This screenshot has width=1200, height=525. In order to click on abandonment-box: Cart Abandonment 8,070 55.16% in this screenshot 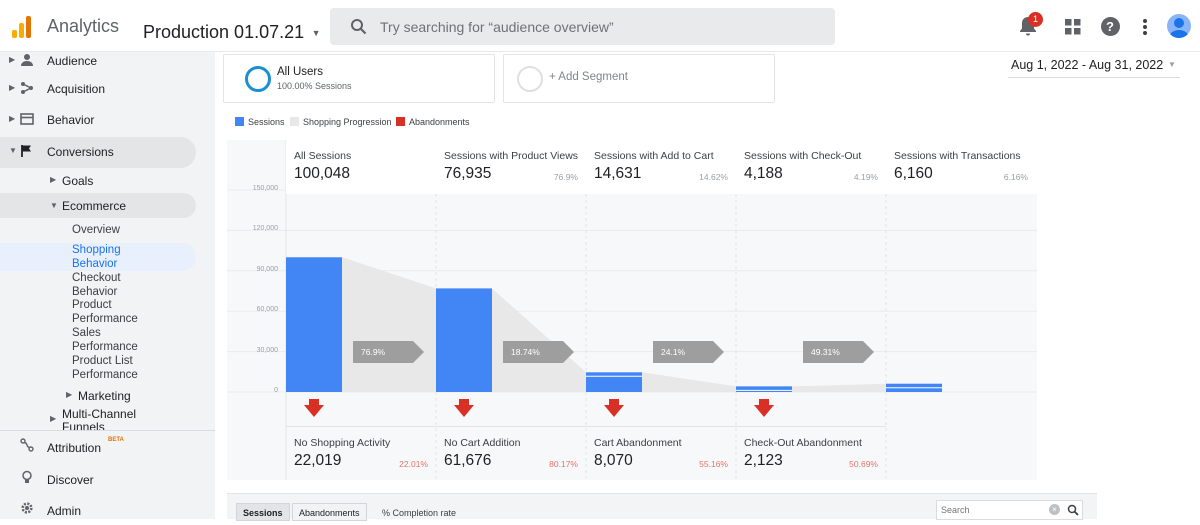, I will do `click(661, 453)`.